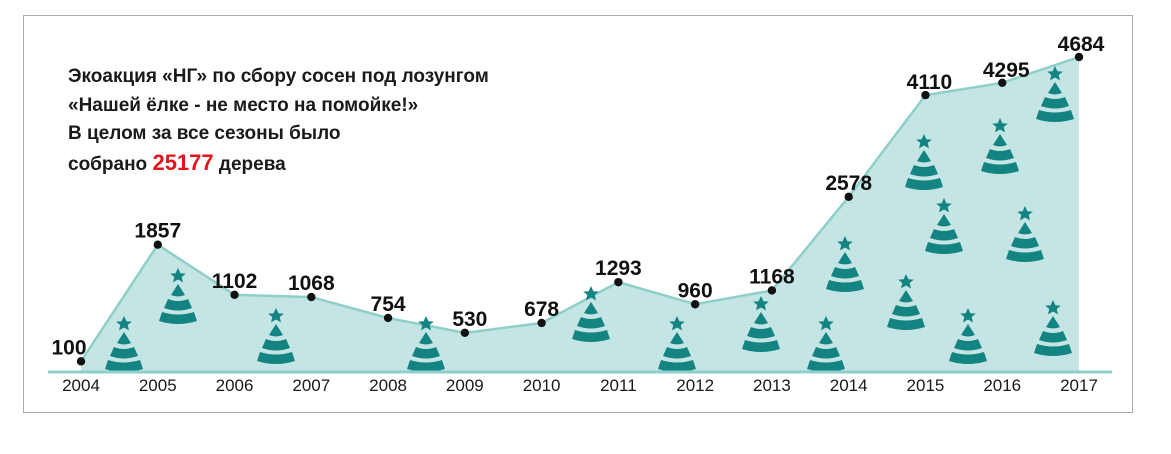 This screenshot has height=454, width=1171. I want to click on x-tick-label: 2007, so click(311, 385).